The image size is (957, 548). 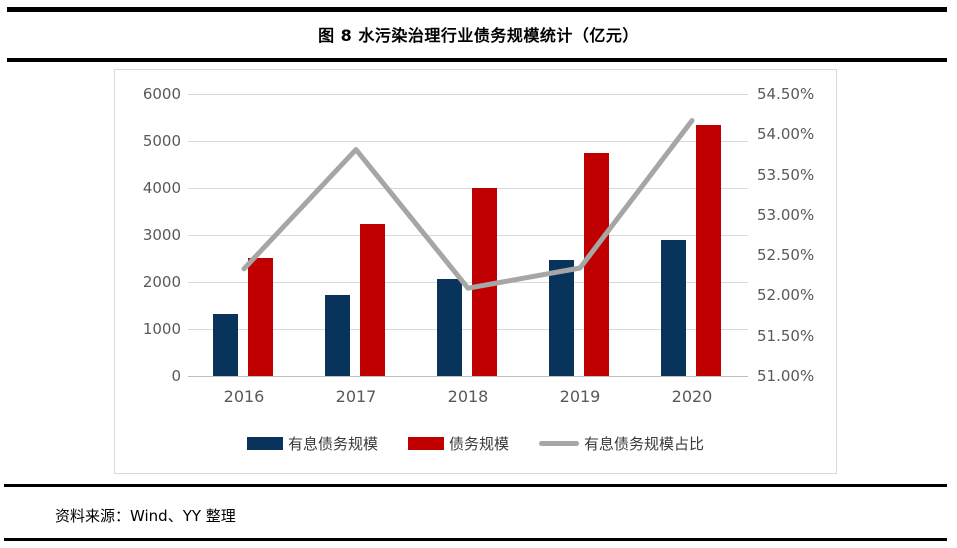 What do you see at coordinates (468, 376) in the screenshot?
I see `x-axis-baseline` at bounding box center [468, 376].